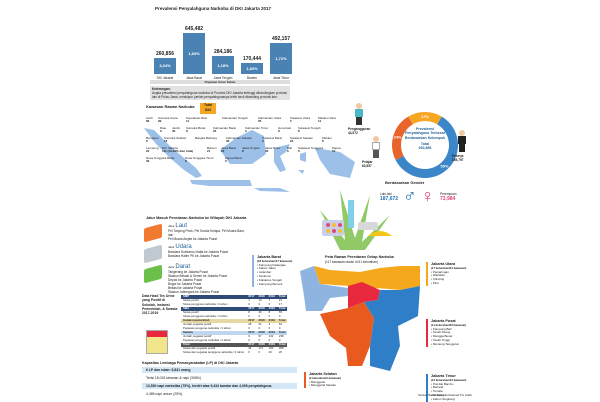 Image resolution: width=600 pixels, height=402 pixels. Describe the element at coordinates (437, 391) in the screenshot. I see `region-item: • Ternate` at that location.